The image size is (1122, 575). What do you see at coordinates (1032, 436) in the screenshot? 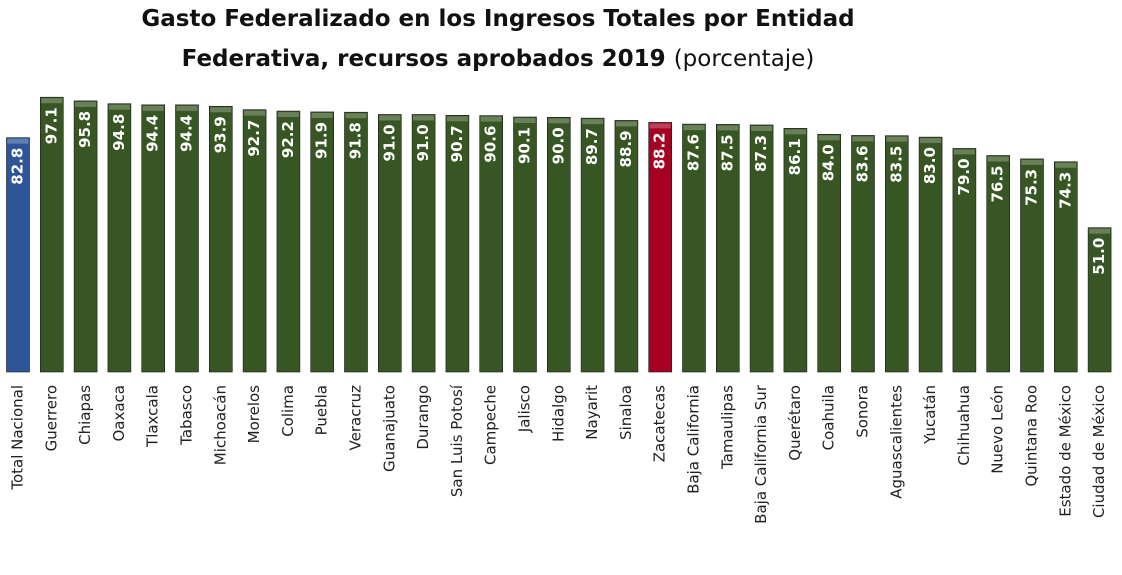
I see `x-tick-label: Quintana Roo` at bounding box center [1032, 436].